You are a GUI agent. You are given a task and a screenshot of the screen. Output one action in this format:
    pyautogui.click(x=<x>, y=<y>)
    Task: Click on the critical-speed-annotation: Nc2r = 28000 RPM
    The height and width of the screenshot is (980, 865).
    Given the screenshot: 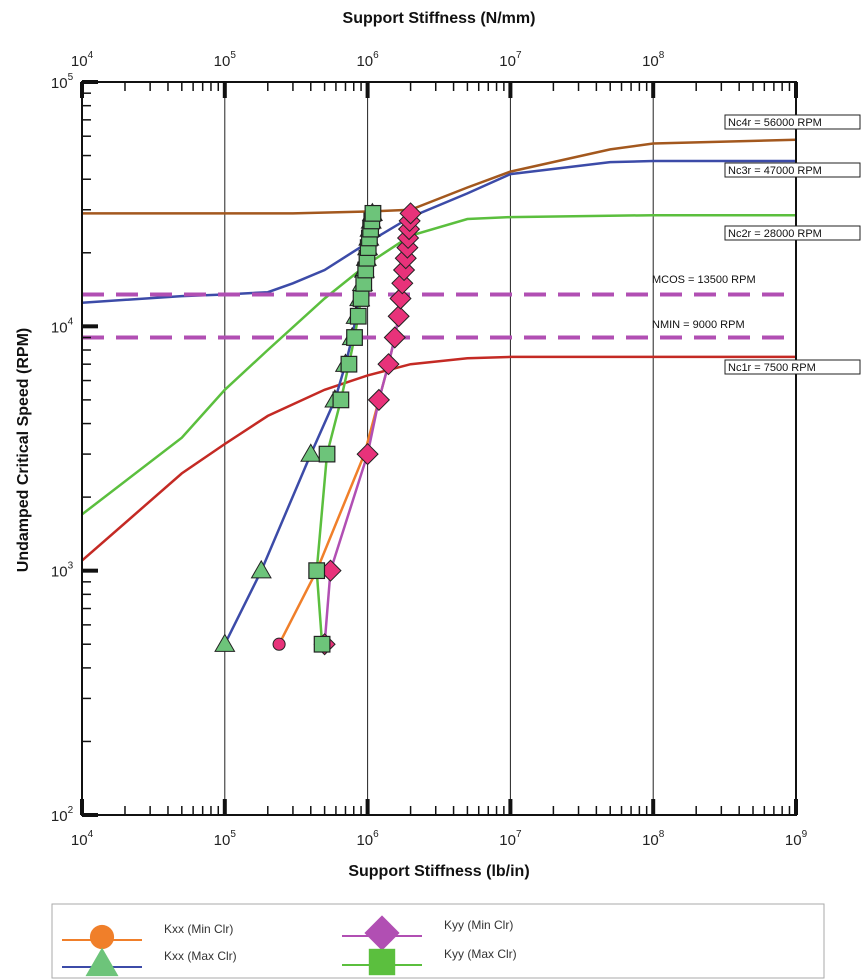 What is the action you would take?
    pyautogui.click(x=792, y=233)
    